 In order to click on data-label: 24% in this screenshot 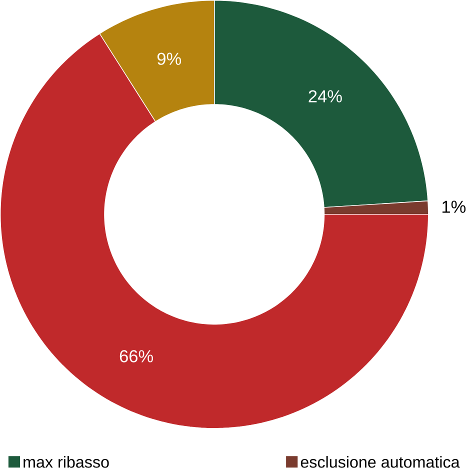, I will do `click(325, 96)`.